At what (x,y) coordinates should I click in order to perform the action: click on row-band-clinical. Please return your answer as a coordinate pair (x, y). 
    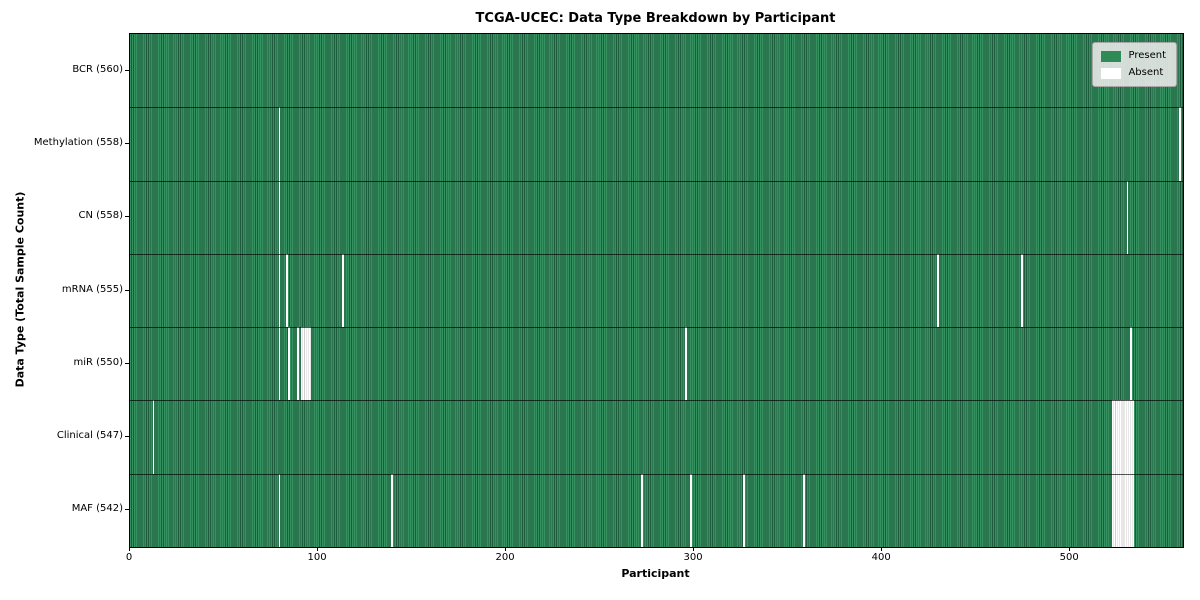
    Looking at the image, I should click on (656, 437).